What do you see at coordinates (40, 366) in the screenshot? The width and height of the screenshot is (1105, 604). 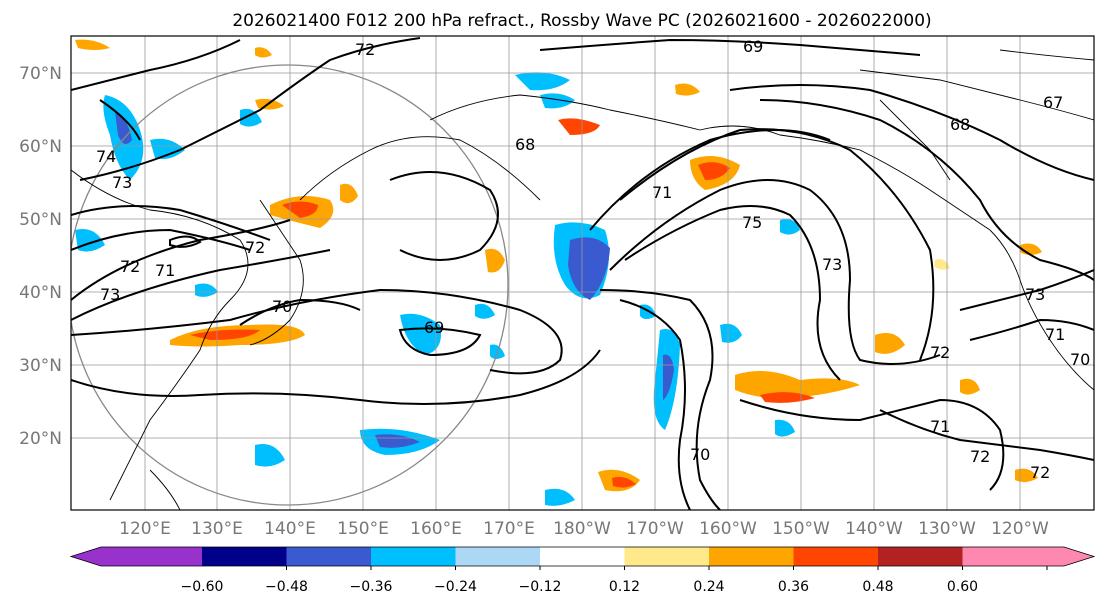 I see `lat-label: 30°N` at bounding box center [40, 366].